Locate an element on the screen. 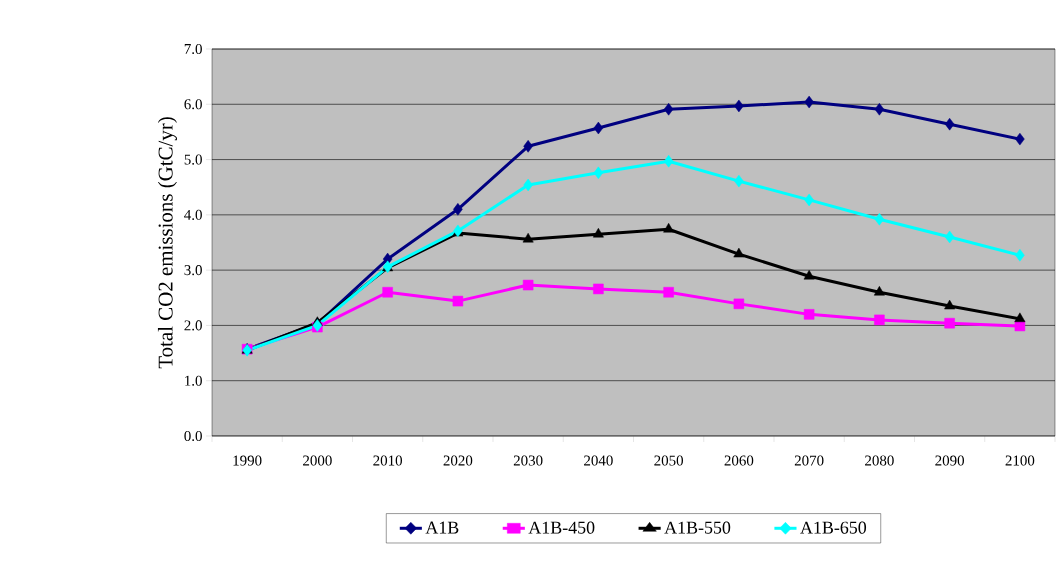 This screenshot has height=573, width=1064. y-tick-label: 7.0 is located at coordinates (193, 49).